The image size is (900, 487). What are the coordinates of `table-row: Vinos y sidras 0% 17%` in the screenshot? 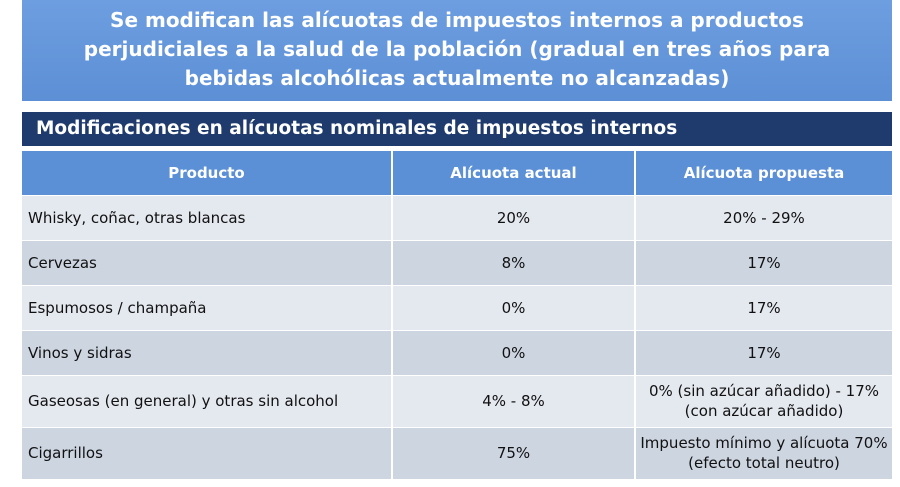 It's located at (457, 352).